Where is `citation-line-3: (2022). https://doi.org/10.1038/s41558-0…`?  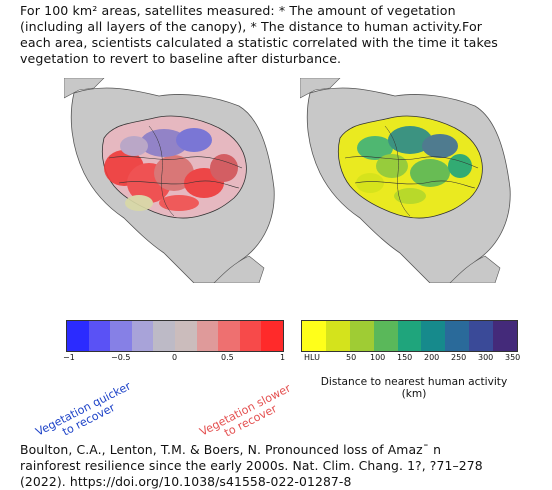
citation-line-3: (2022). https://doi.org/10.1038/s41558-0… is located at coordinates (186, 481).